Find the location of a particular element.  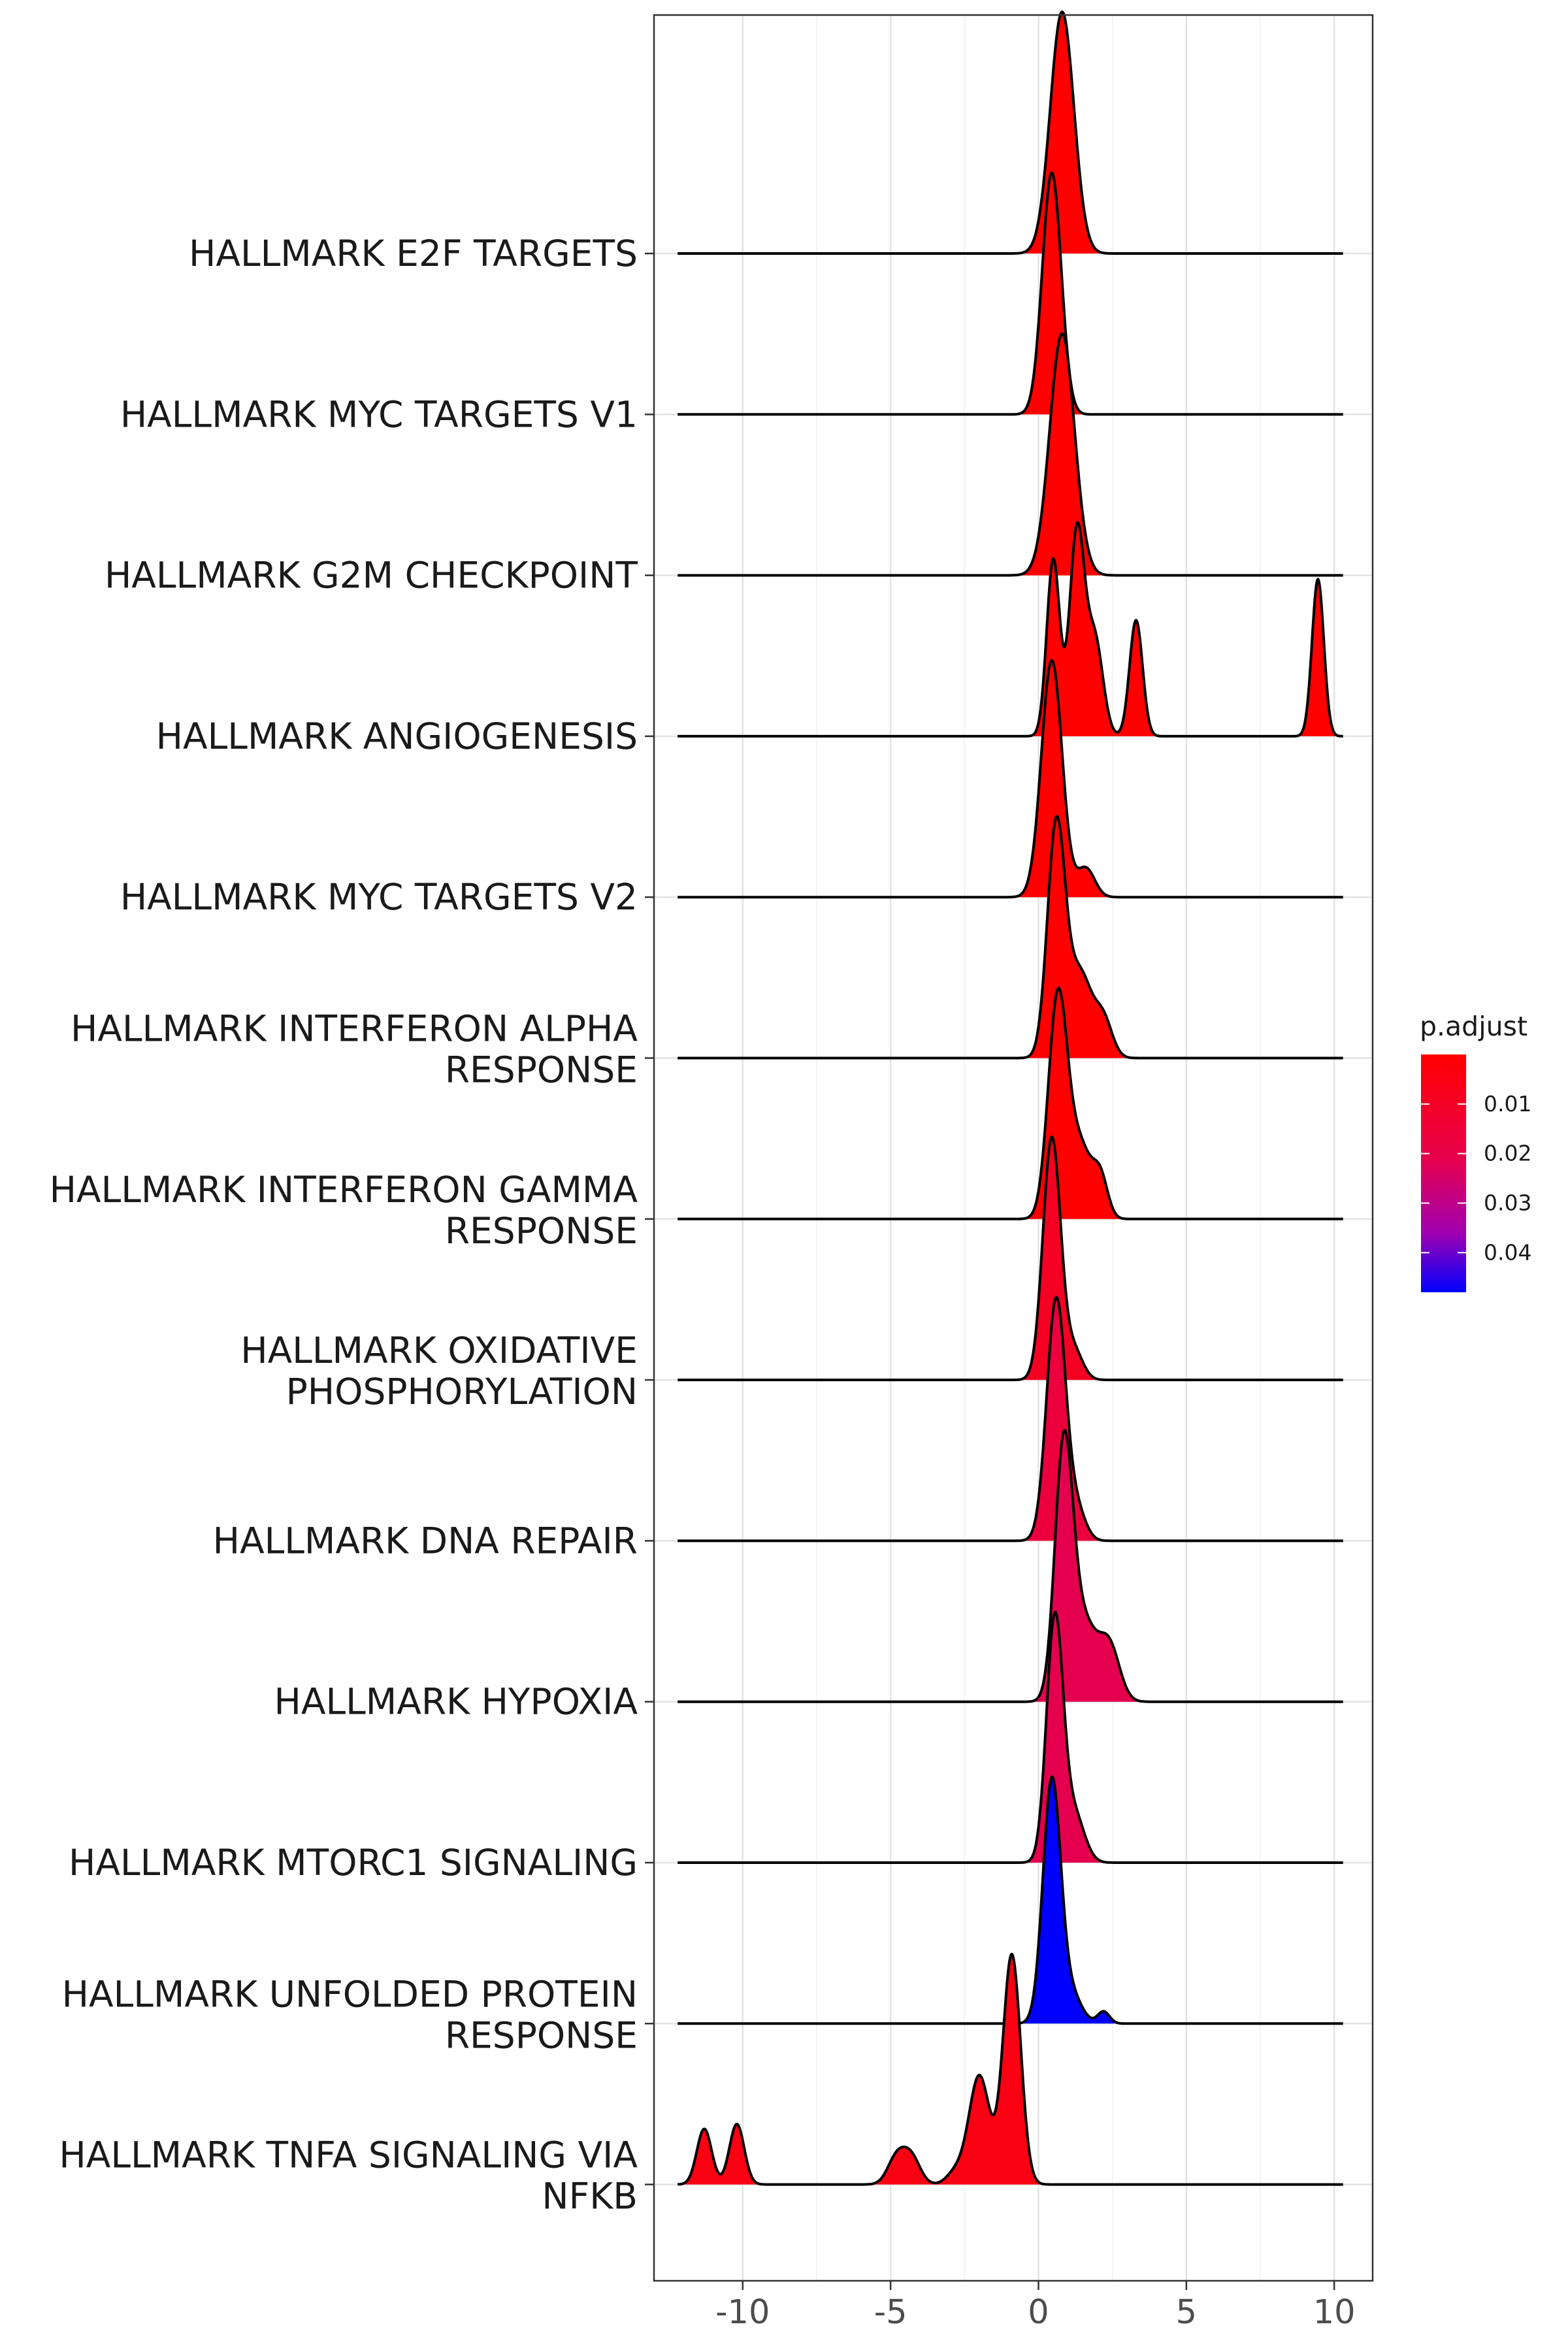

legend-tick-label-1: 0.02 is located at coordinates (1507, 1153).